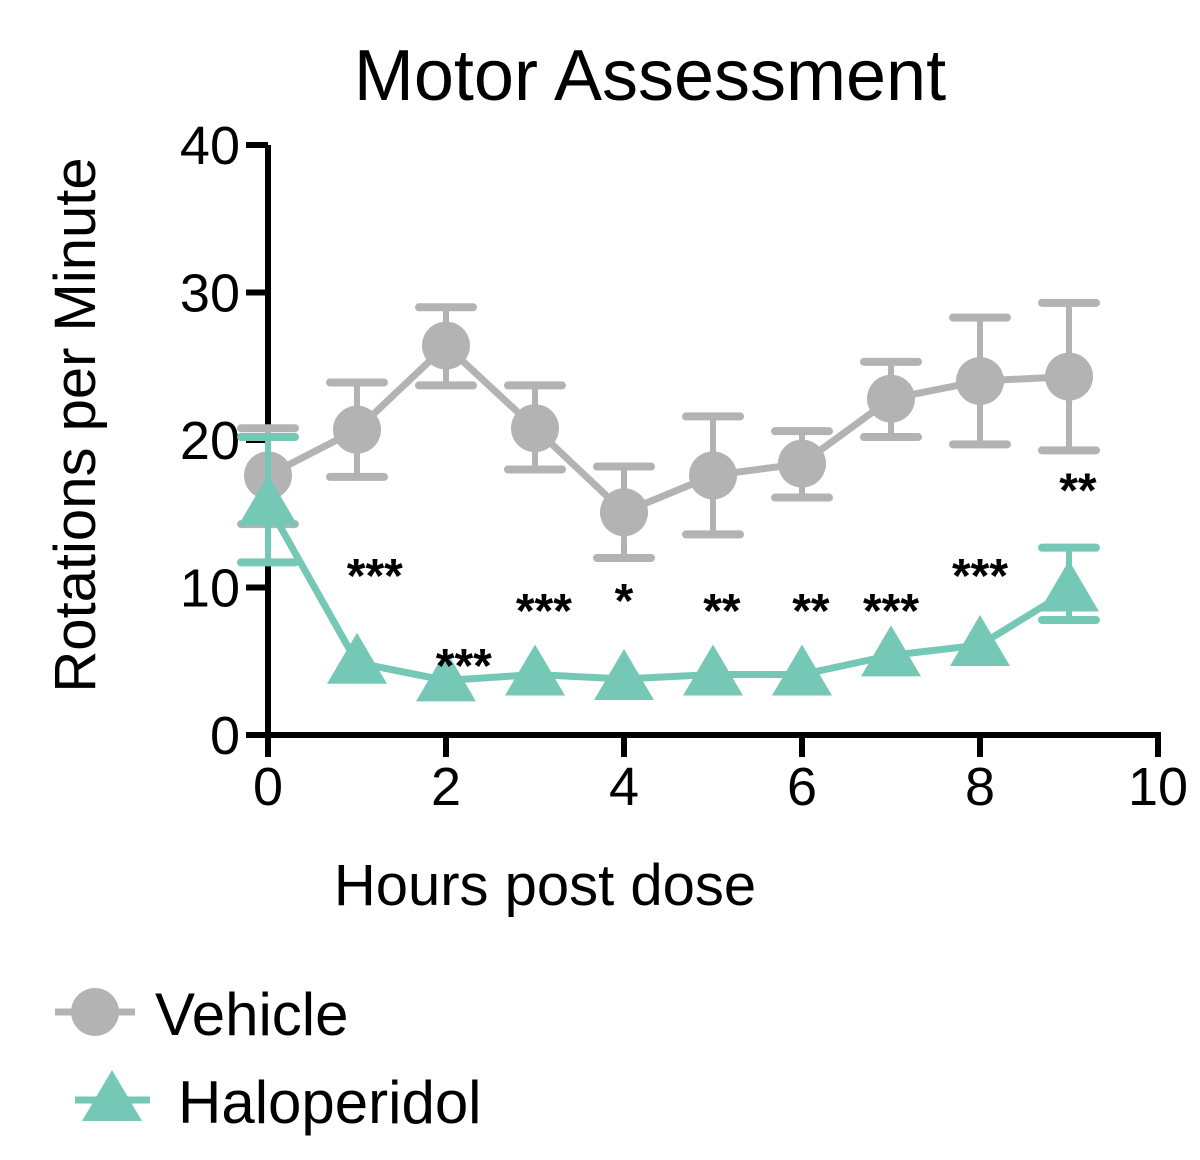 The width and height of the screenshot is (1200, 1160). Describe the element at coordinates (980, 787) in the screenshot. I see `x-tick-label: 8` at that location.